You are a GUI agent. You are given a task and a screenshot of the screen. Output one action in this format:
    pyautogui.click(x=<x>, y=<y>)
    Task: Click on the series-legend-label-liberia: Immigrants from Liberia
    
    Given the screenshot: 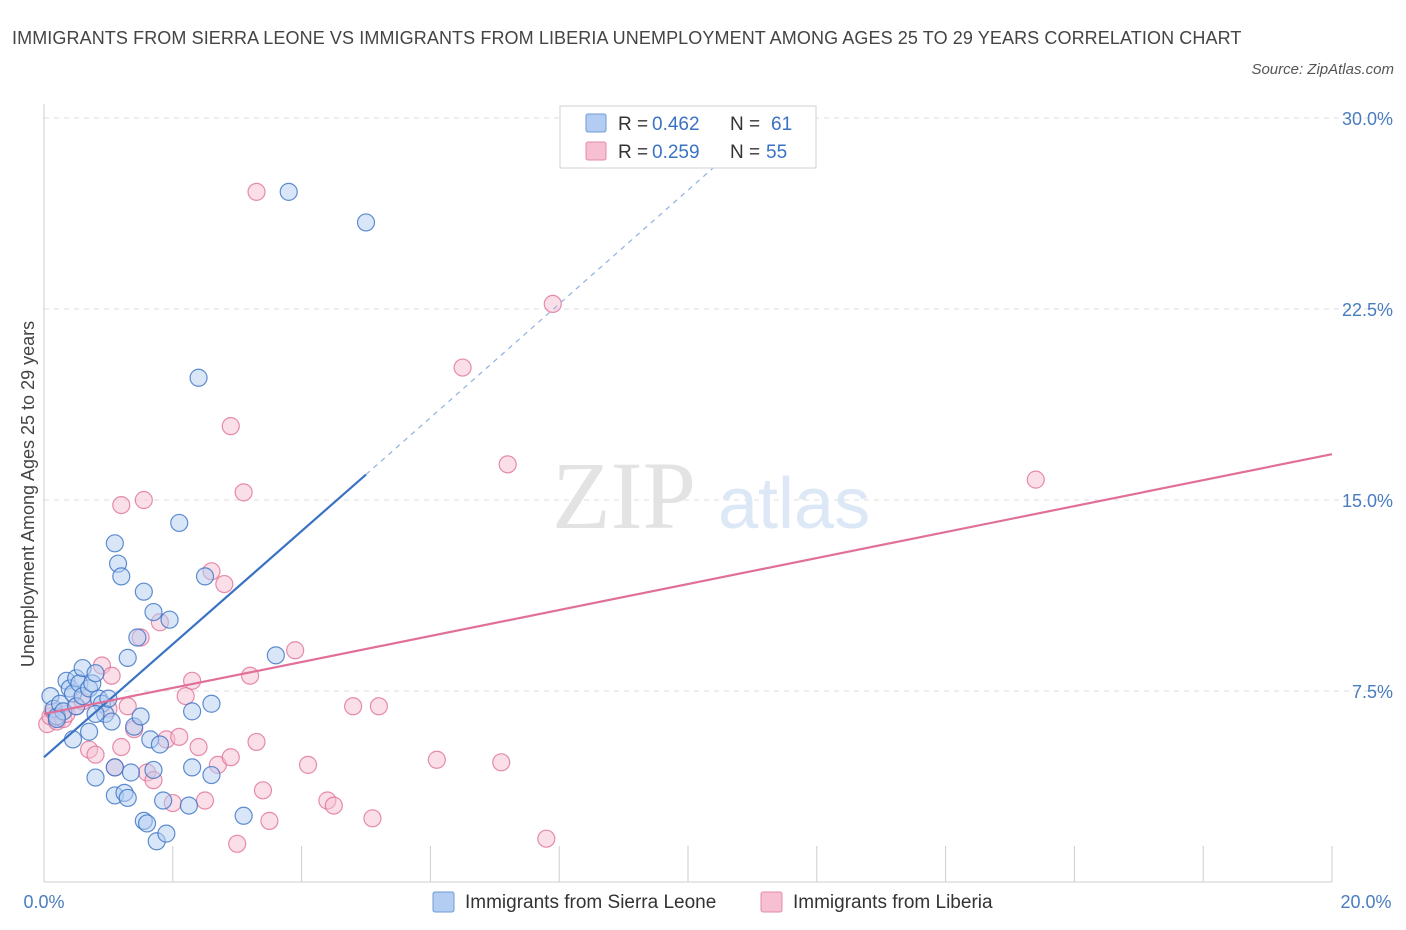 What is the action you would take?
    pyautogui.click(x=893, y=902)
    